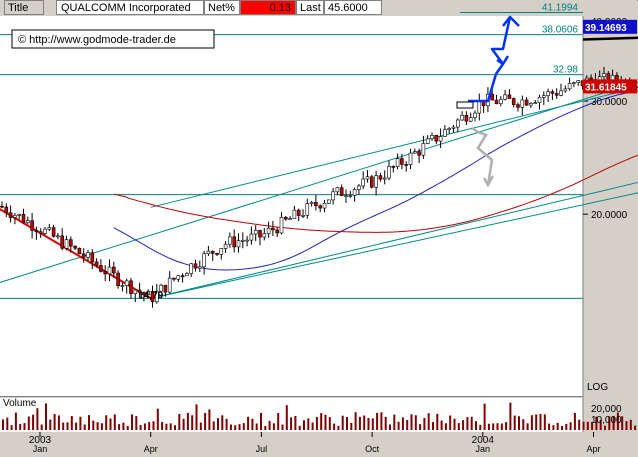 The image size is (638, 457). Describe the element at coordinates (606, 28) in the screenshot. I see `price-badge-label: 39.14693` at that location.